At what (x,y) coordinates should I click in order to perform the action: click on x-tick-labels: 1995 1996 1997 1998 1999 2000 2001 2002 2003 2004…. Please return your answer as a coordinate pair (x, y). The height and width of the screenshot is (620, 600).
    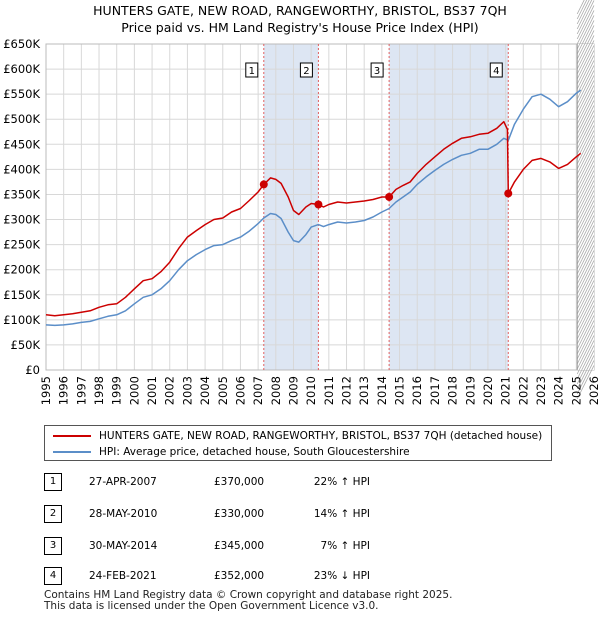
    Looking at the image, I should click on (319, 390).